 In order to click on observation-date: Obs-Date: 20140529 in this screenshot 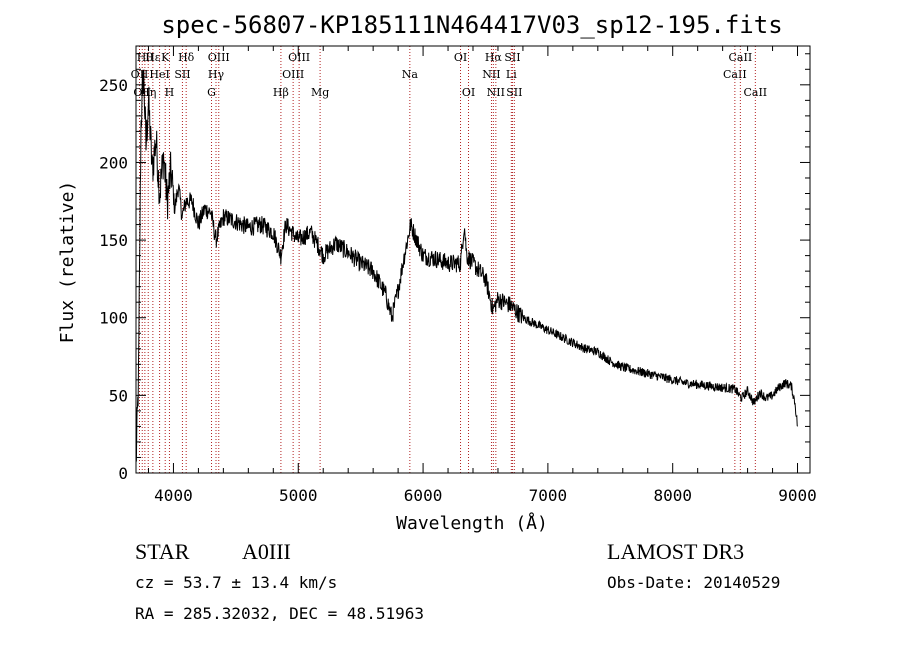, I will do `click(694, 582)`.